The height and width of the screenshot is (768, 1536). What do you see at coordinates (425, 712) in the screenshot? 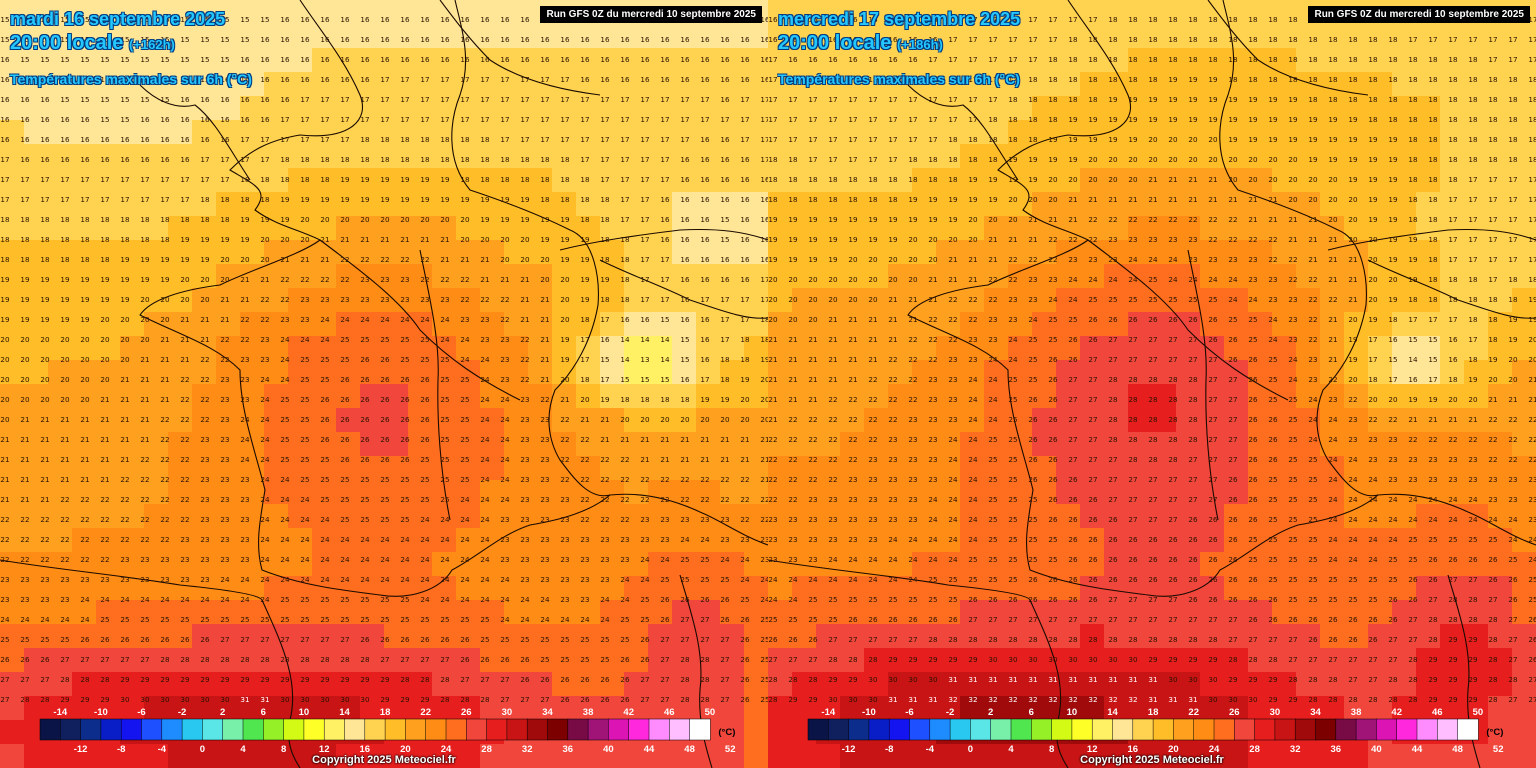
I see `legend-label-top: 22` at bounding box center [425, 712].